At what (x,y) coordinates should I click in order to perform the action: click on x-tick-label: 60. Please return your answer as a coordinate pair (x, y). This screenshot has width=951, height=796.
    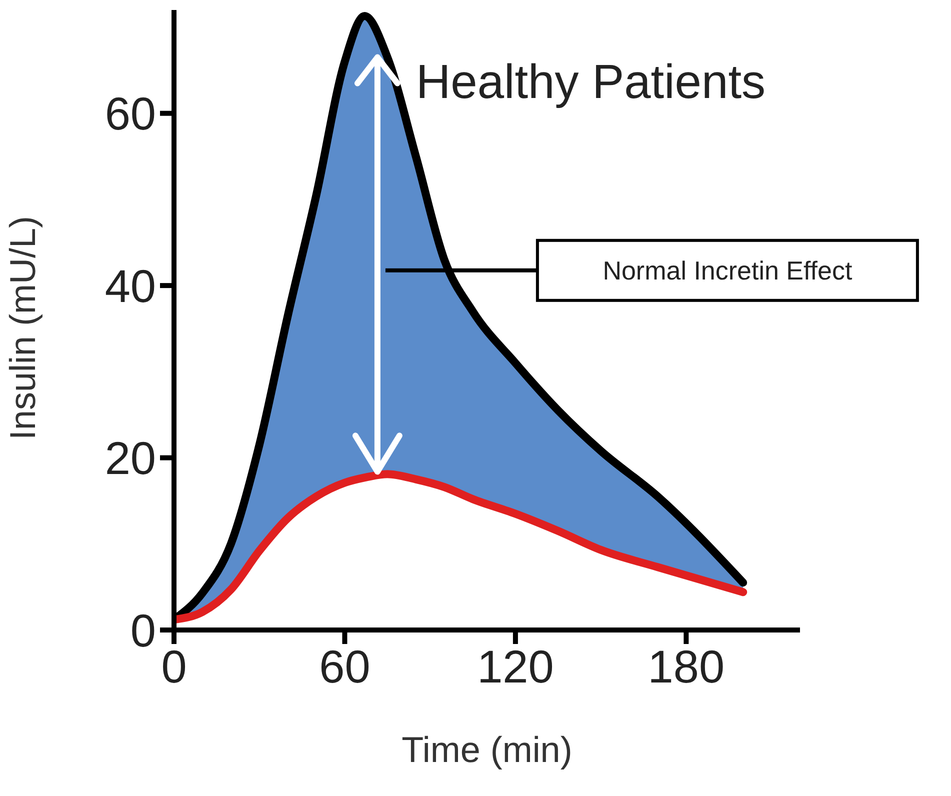
    Looking at the image, I should click on (344, 666).